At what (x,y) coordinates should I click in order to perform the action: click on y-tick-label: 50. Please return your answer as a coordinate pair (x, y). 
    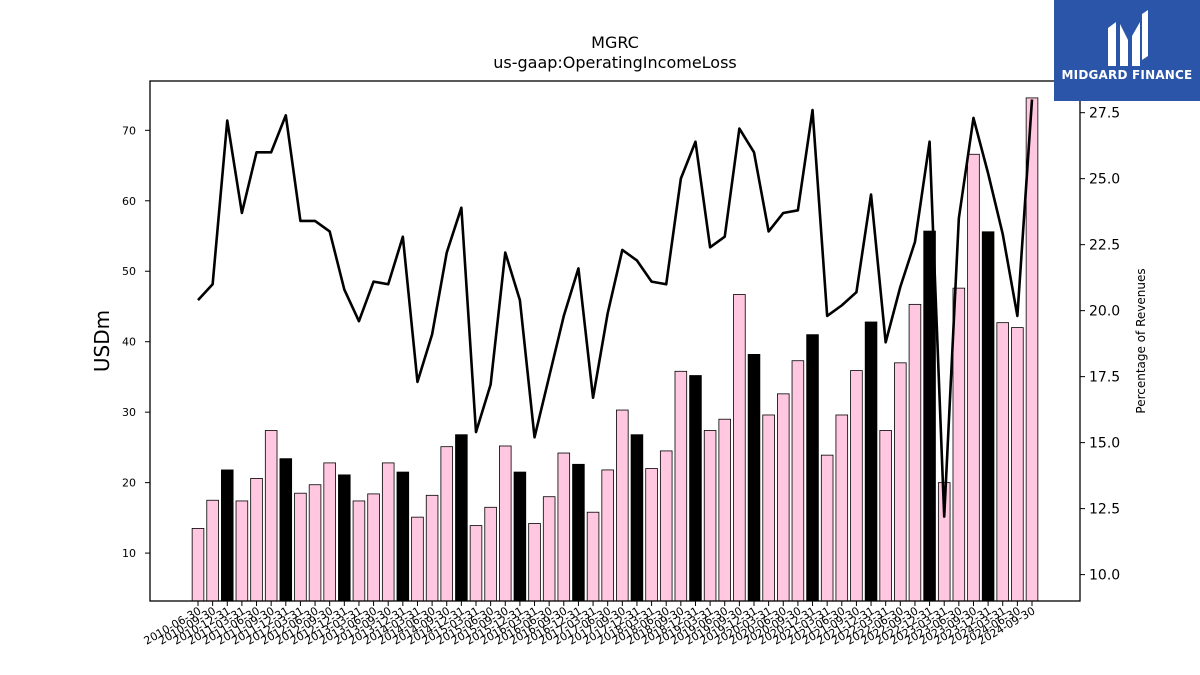
    Looking at the image, I should click on (129, 271).